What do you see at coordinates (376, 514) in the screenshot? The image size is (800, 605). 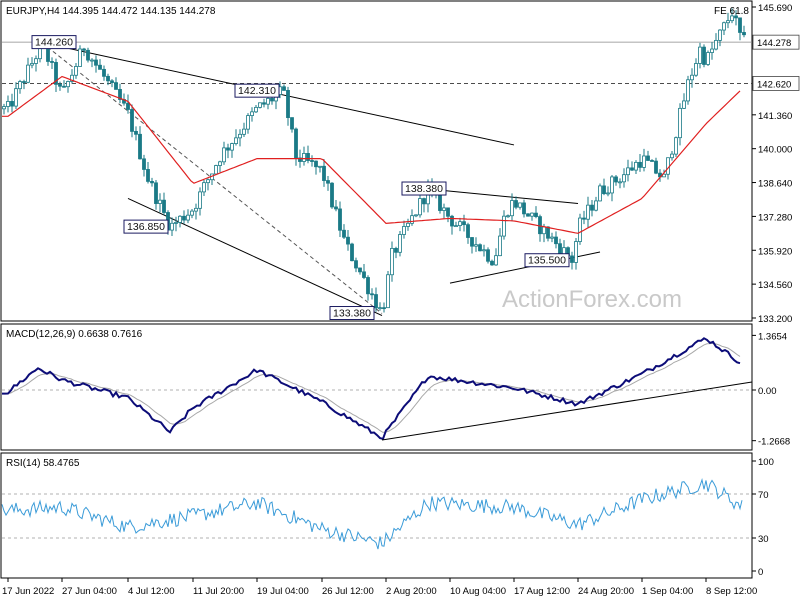 I see `rsi-line` at bounding box center [376, 514].